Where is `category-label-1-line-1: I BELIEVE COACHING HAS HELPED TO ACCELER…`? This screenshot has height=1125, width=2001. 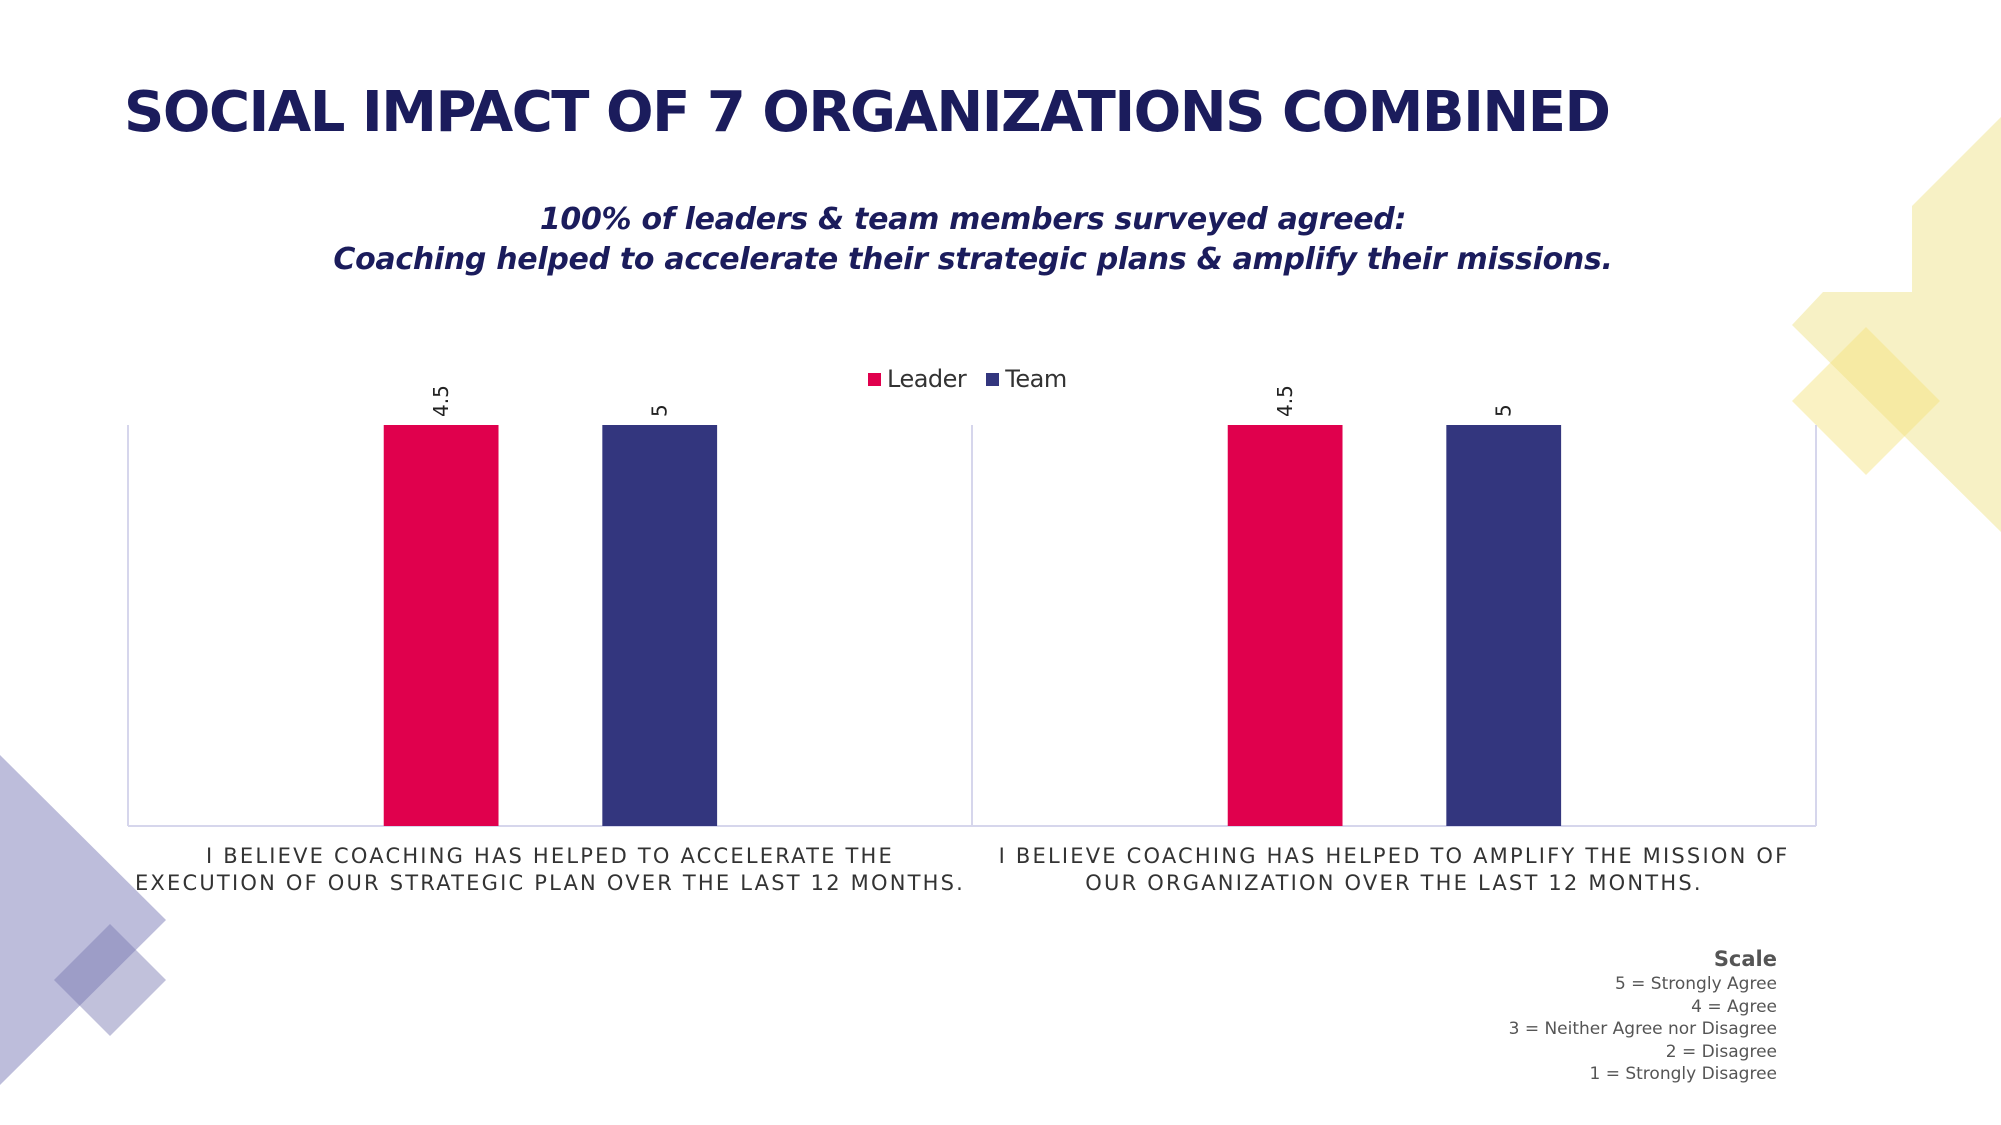
category-label-1-line-1: I BELIEVE COACHING HAS HELPED TO ACCELER… is located at coordinates (550, 856).